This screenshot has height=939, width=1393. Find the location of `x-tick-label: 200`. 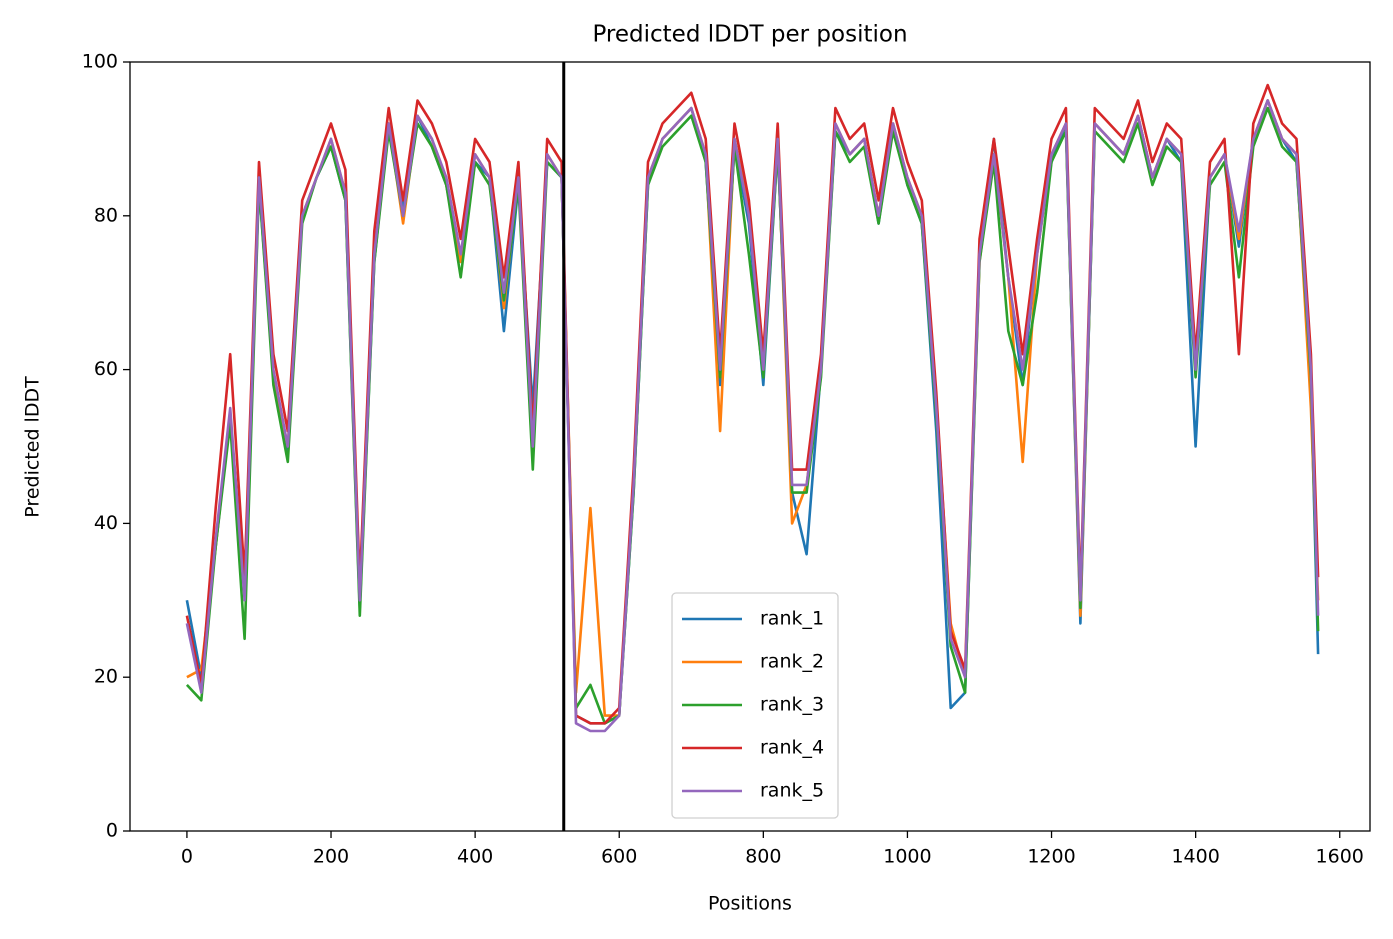

x-tick-label: 200 is located at coordinates (331, 857).